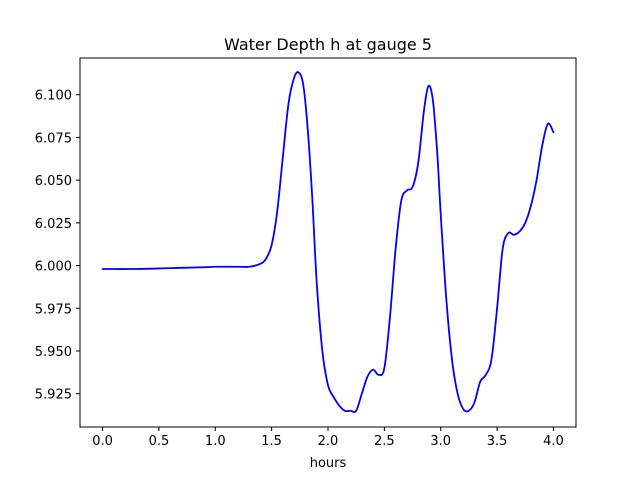 This screenshot has height=480, width=640. I want to click on x-tick-label: 1.5, so click(271, 441).